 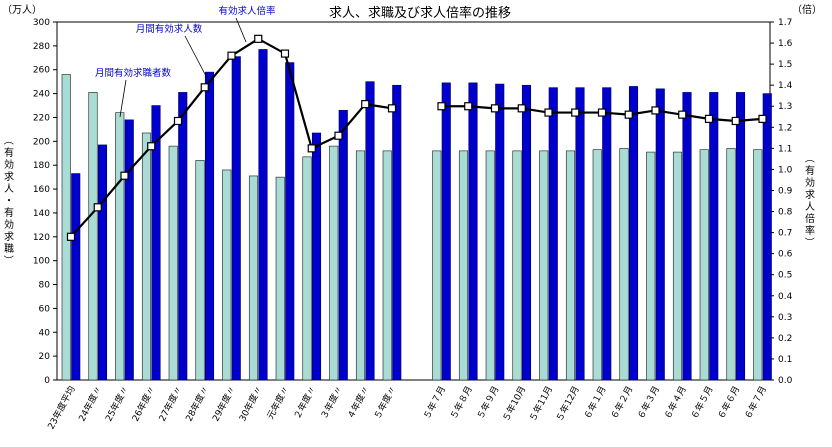 I want to click on left-unit-label: （万人）, so click(x=22, y=10).